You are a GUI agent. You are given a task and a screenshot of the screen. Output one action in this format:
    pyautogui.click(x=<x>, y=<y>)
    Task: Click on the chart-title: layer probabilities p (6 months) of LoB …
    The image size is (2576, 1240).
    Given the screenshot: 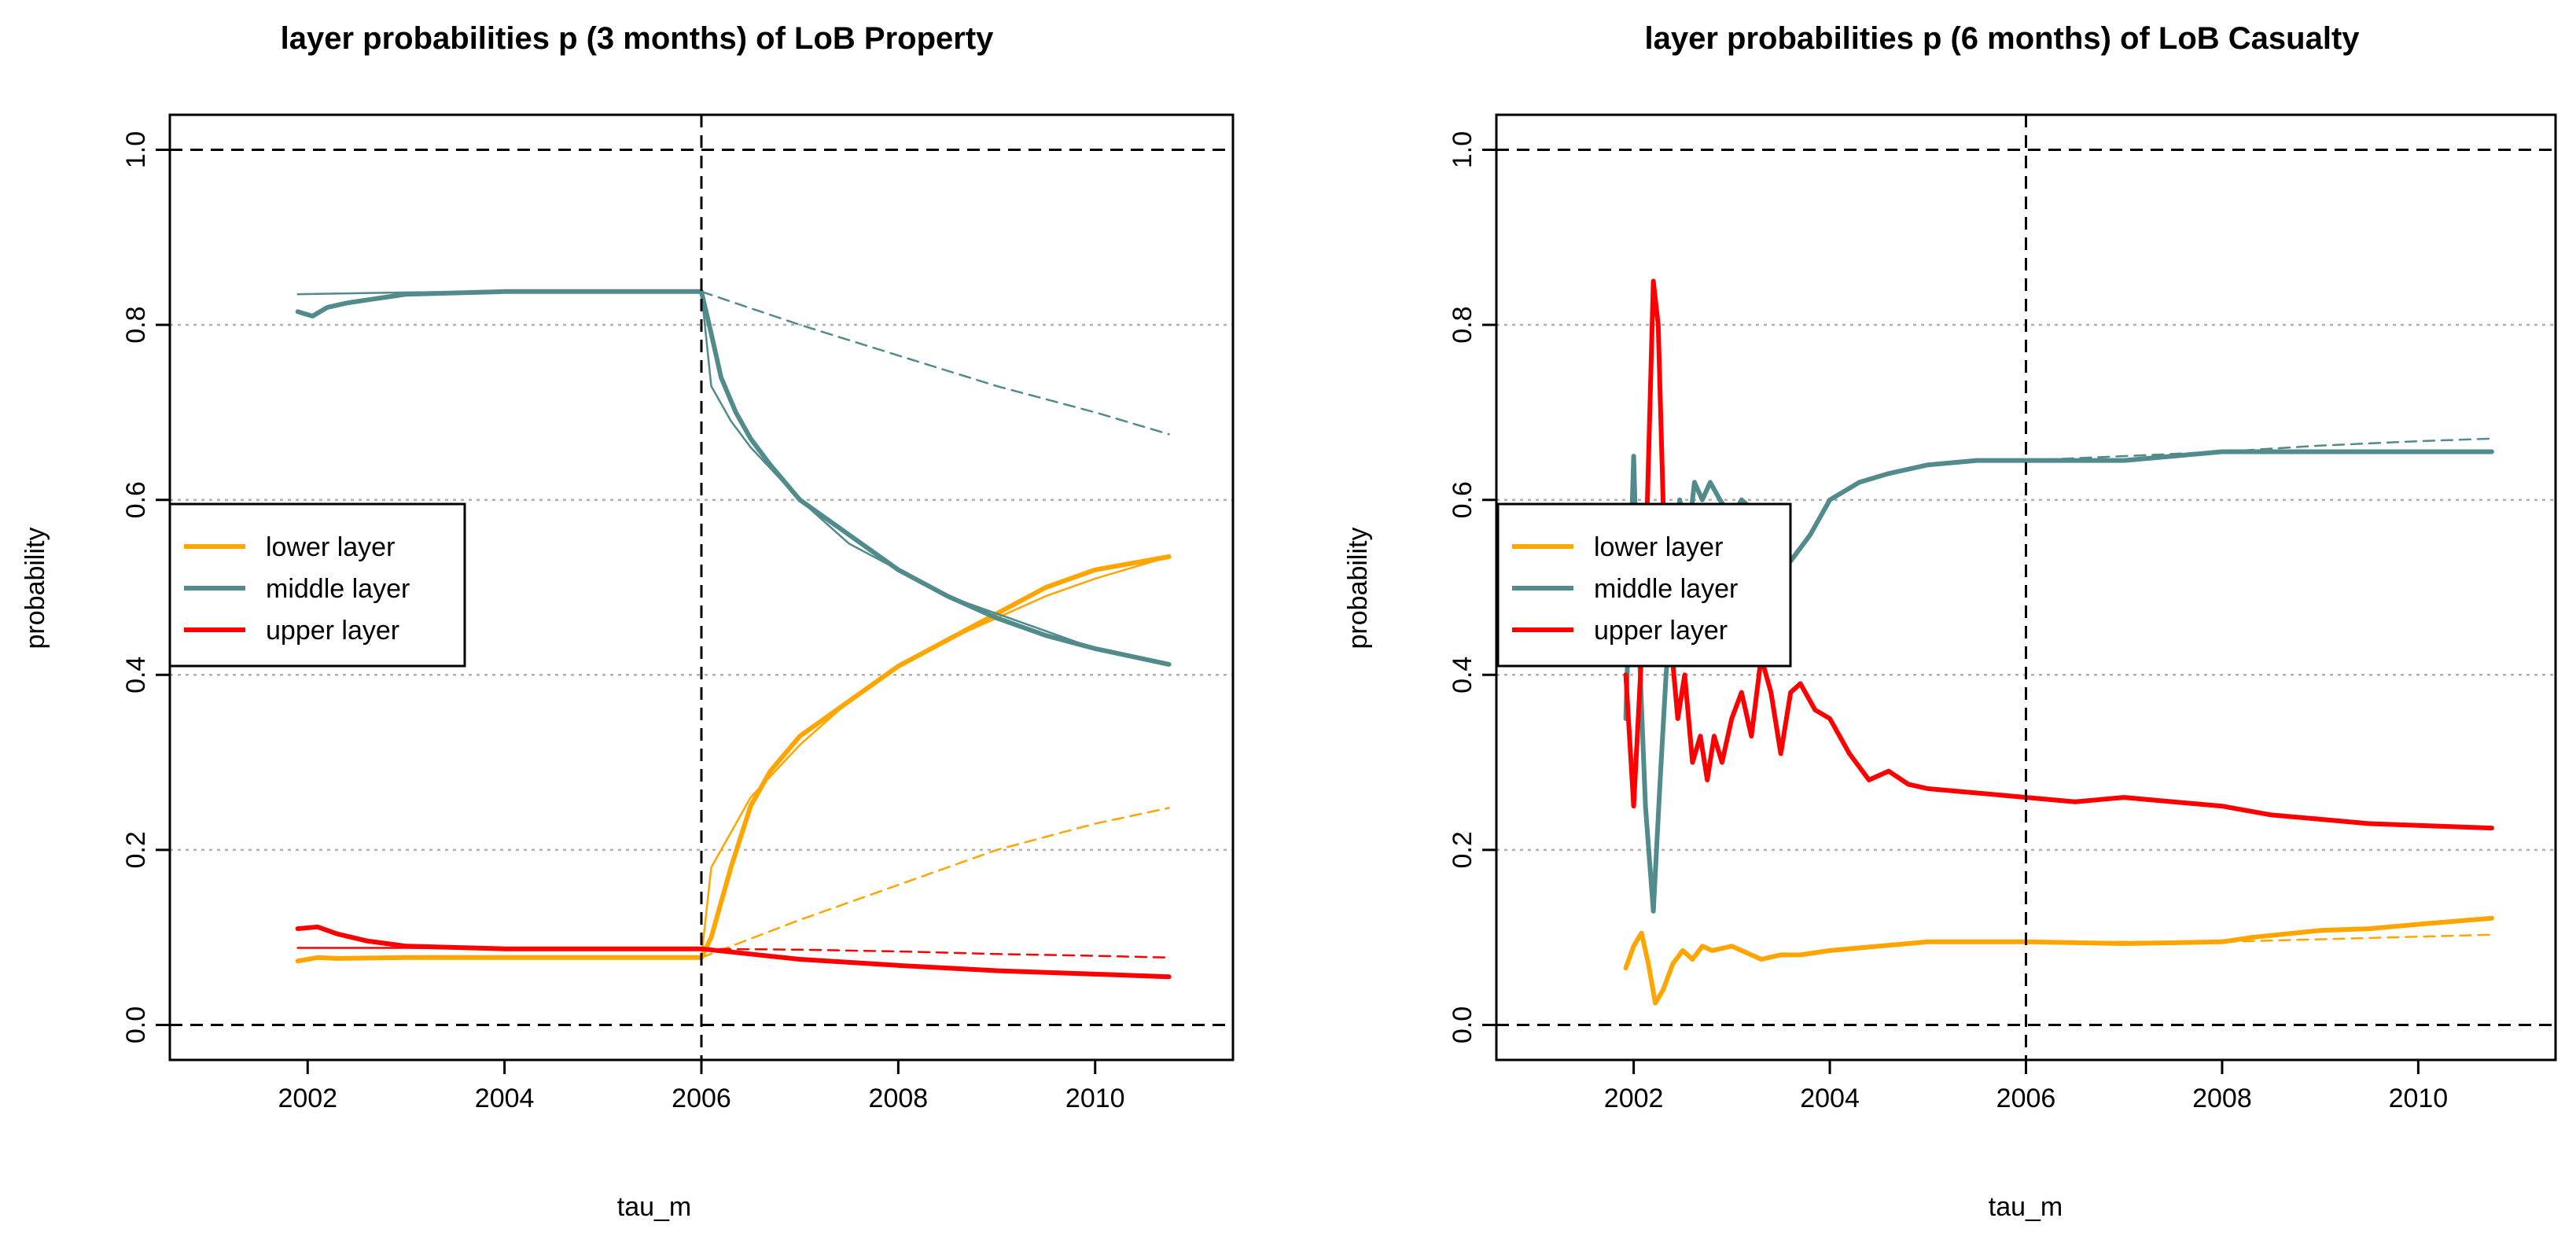 What is the action you would take?
    pyautogui.click(x=2002, y=38)
    